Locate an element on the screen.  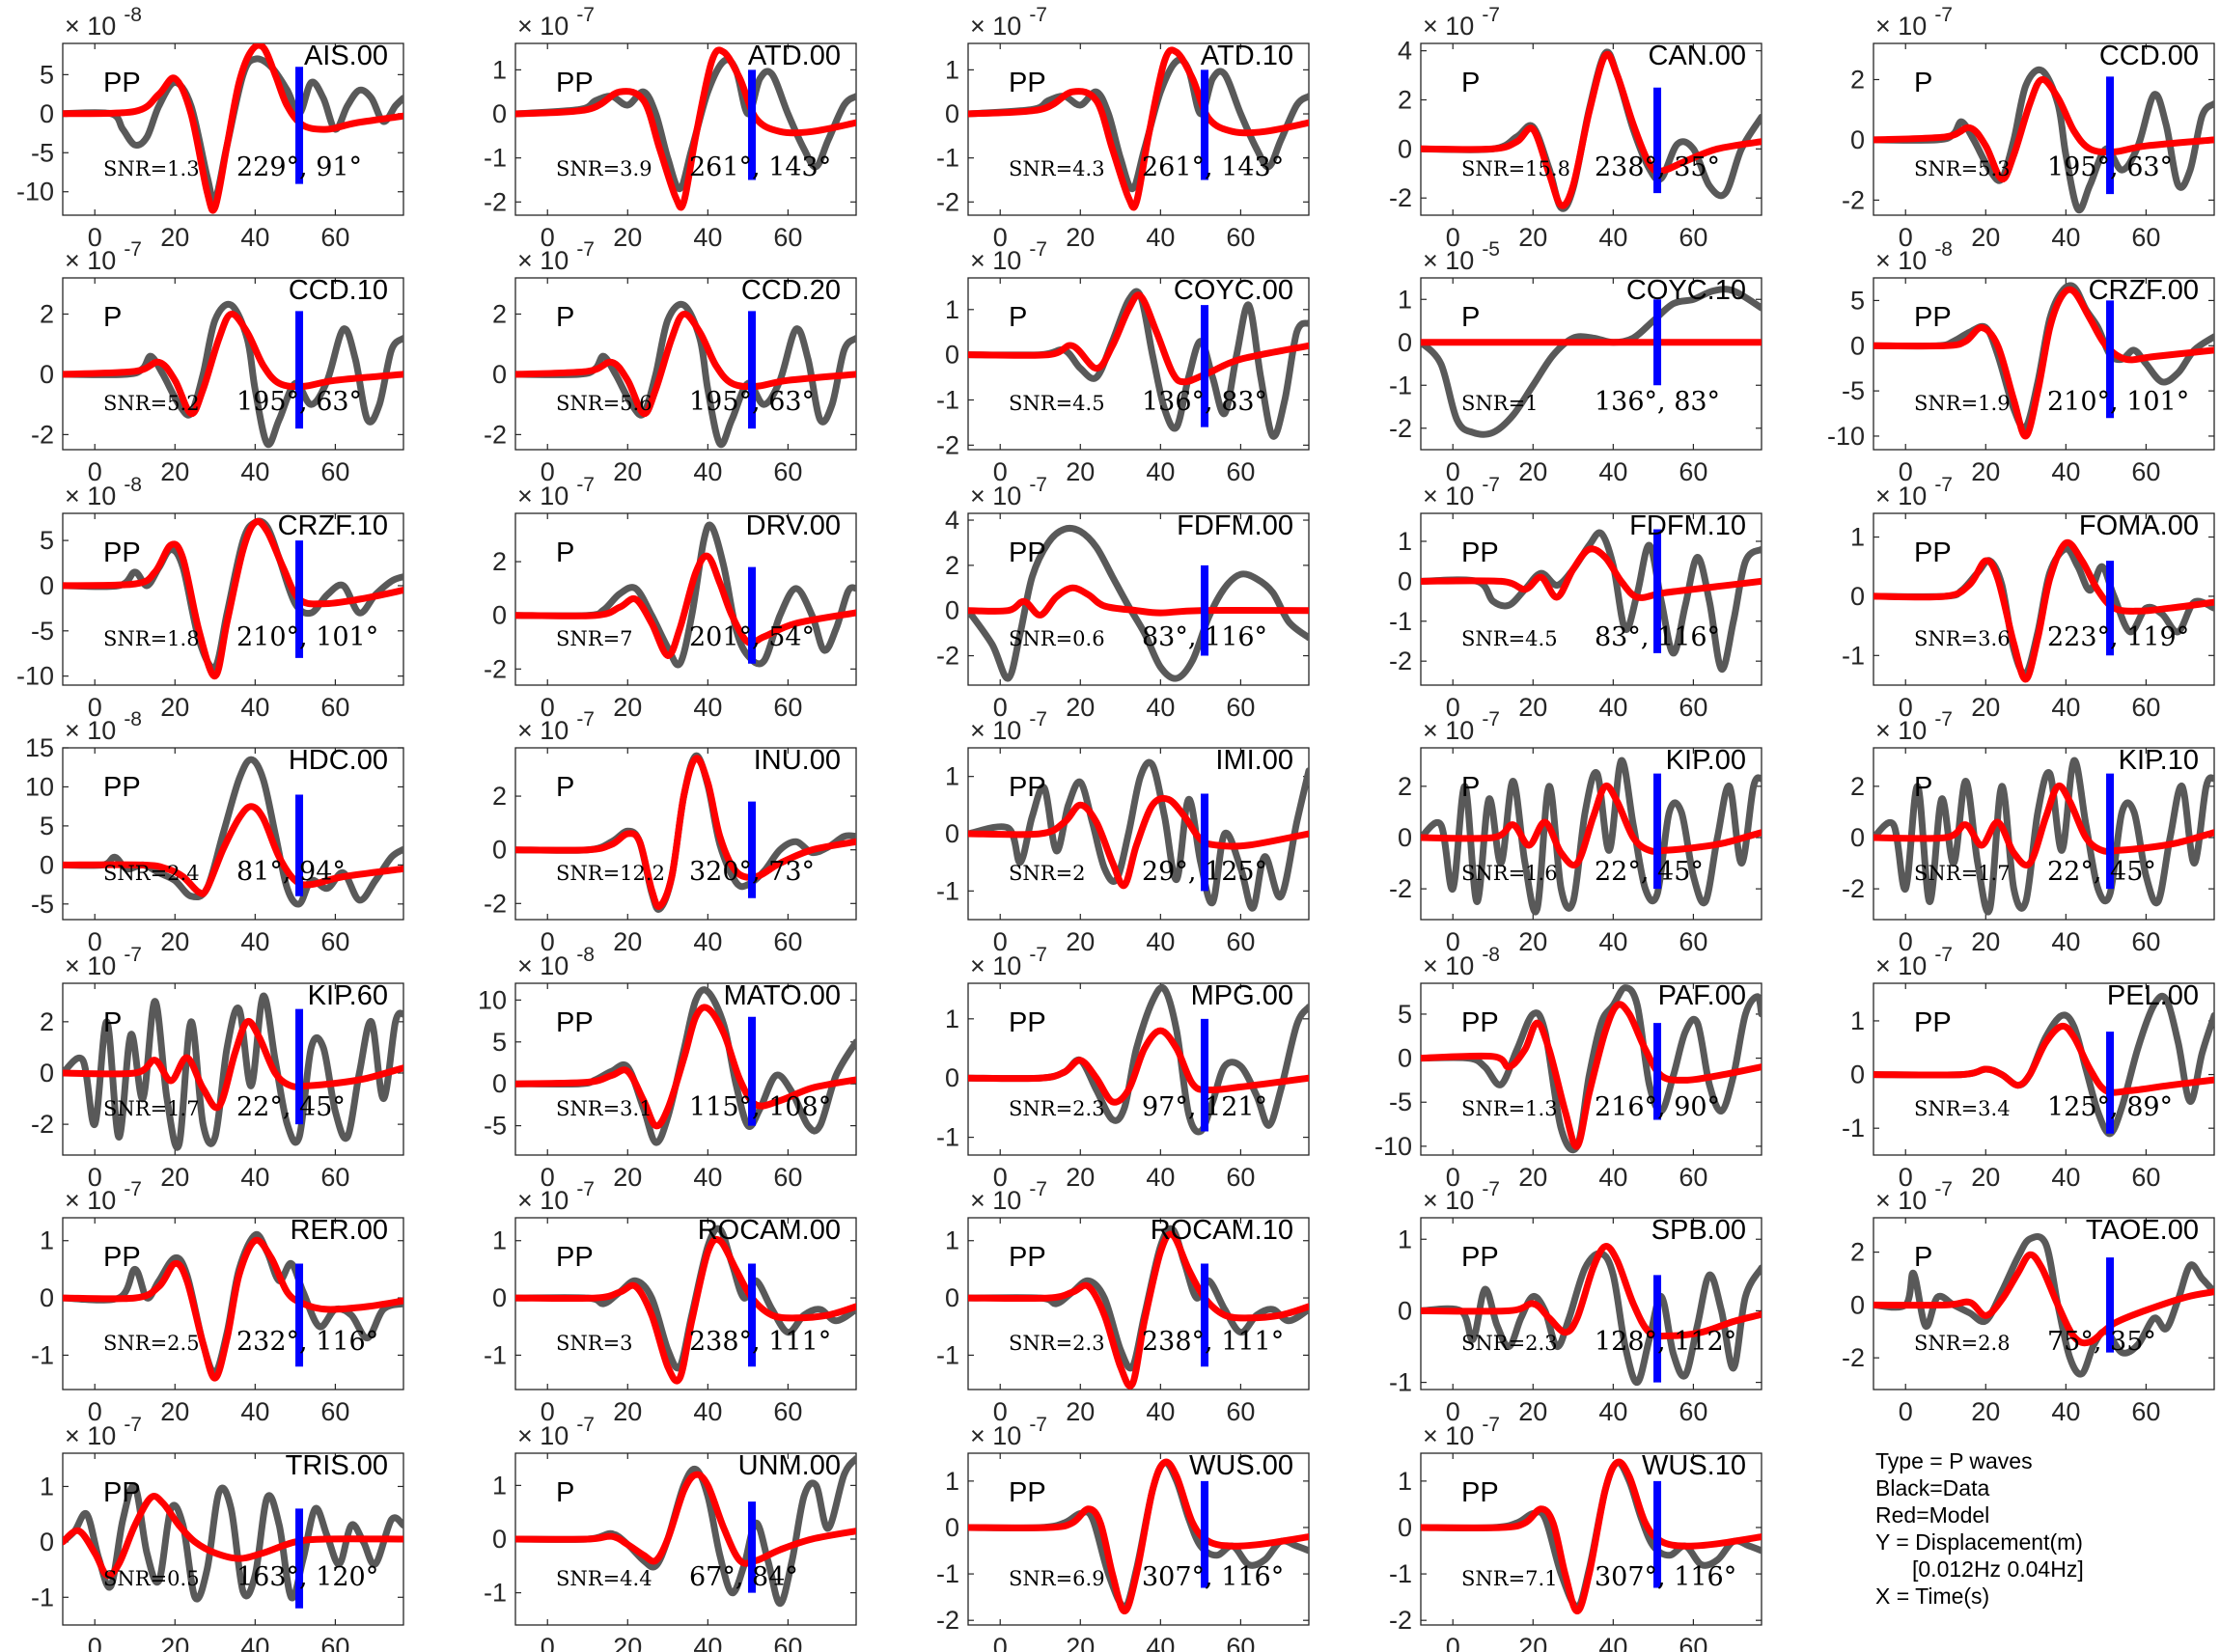
station-label: CRZF.00 is located at coordinates (2144, 290).